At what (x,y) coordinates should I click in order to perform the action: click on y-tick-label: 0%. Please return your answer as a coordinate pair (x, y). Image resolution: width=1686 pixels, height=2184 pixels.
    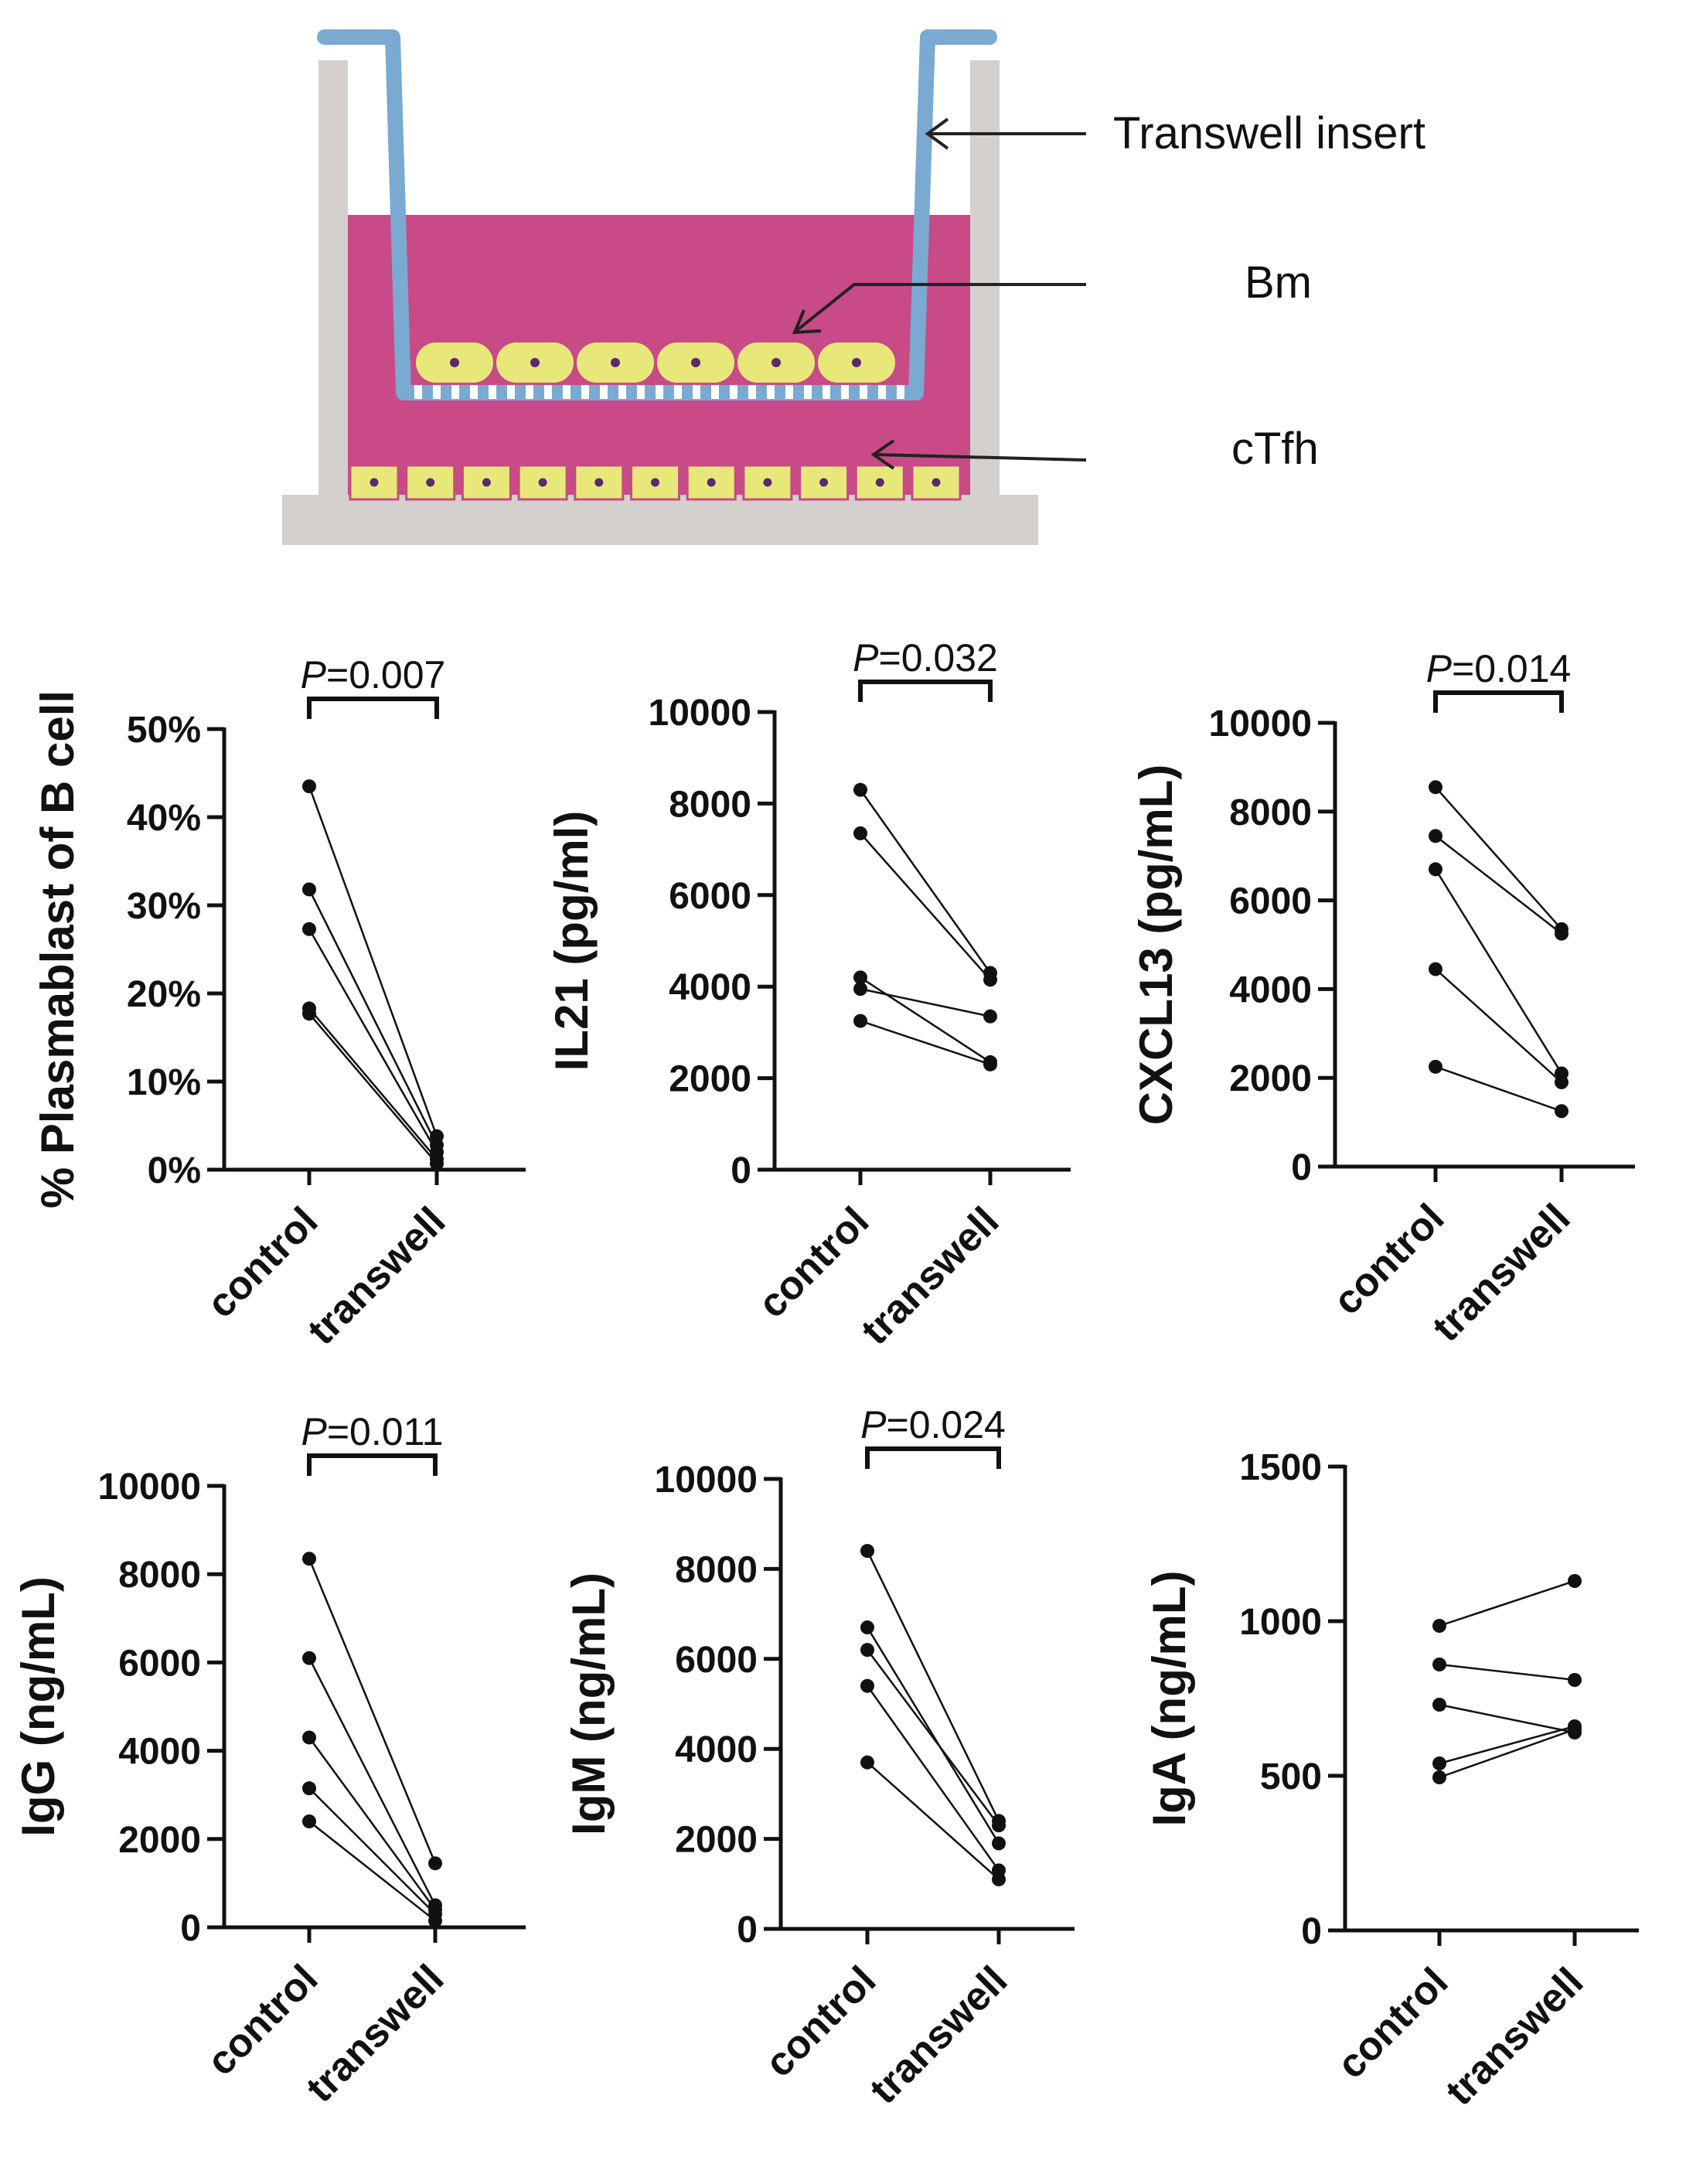
    Looking at the image, I should click on (174, 1170).